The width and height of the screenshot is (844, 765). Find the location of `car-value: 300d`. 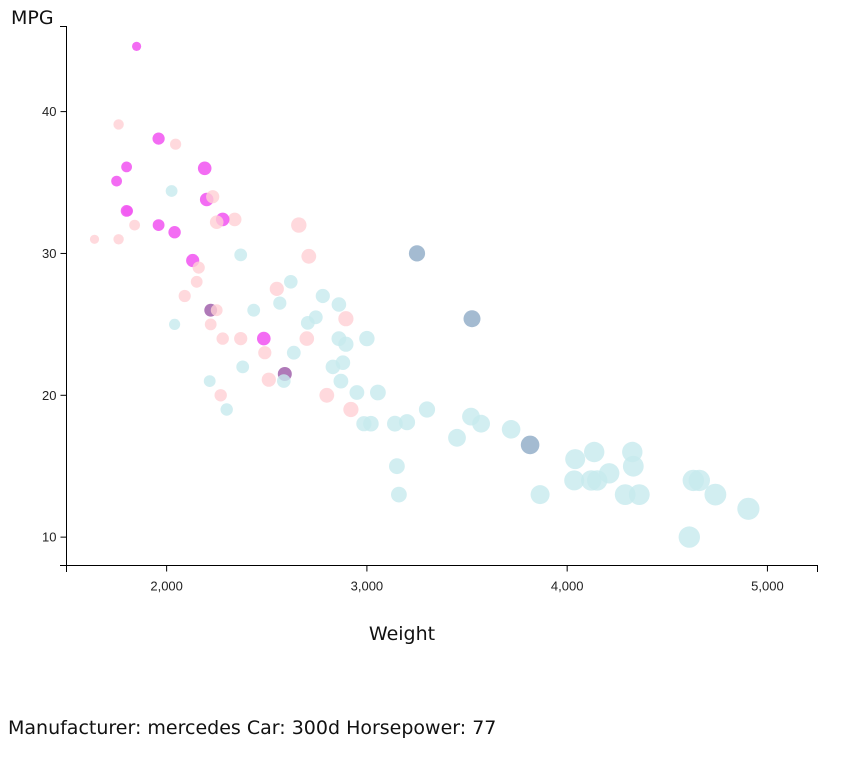

car-value: 300d is located at coordinates (316, 728).